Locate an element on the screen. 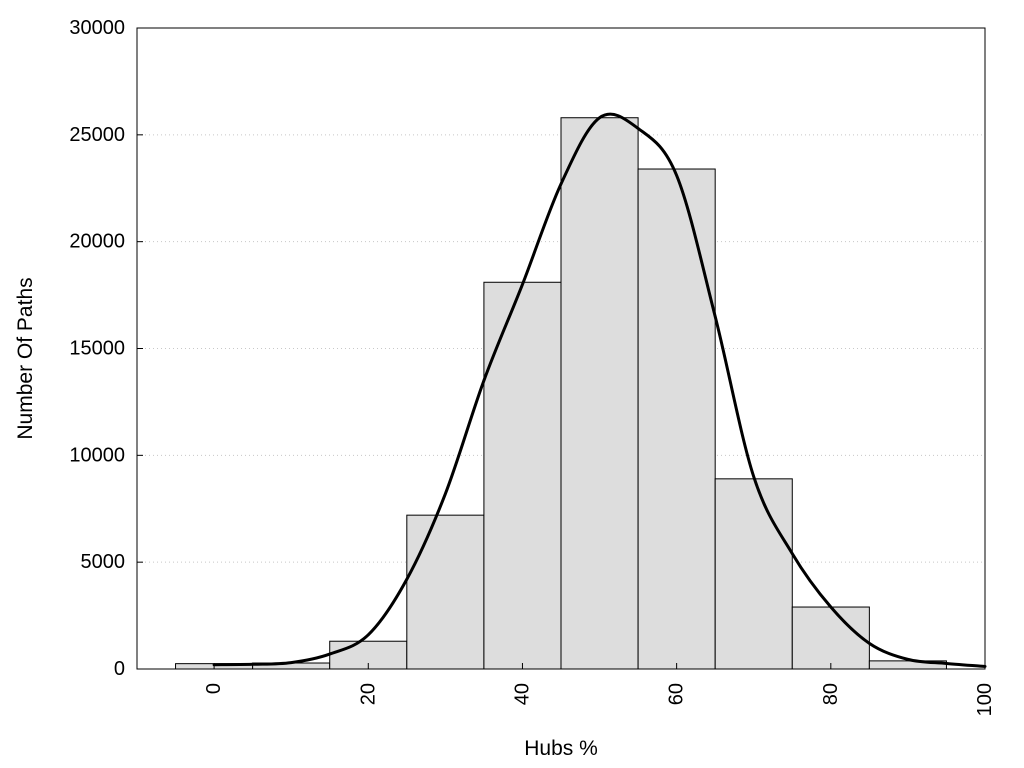 The height and width of the screenshot is (768, 1024). y-tick-label: 25000 is located at coordinates (97, 135).